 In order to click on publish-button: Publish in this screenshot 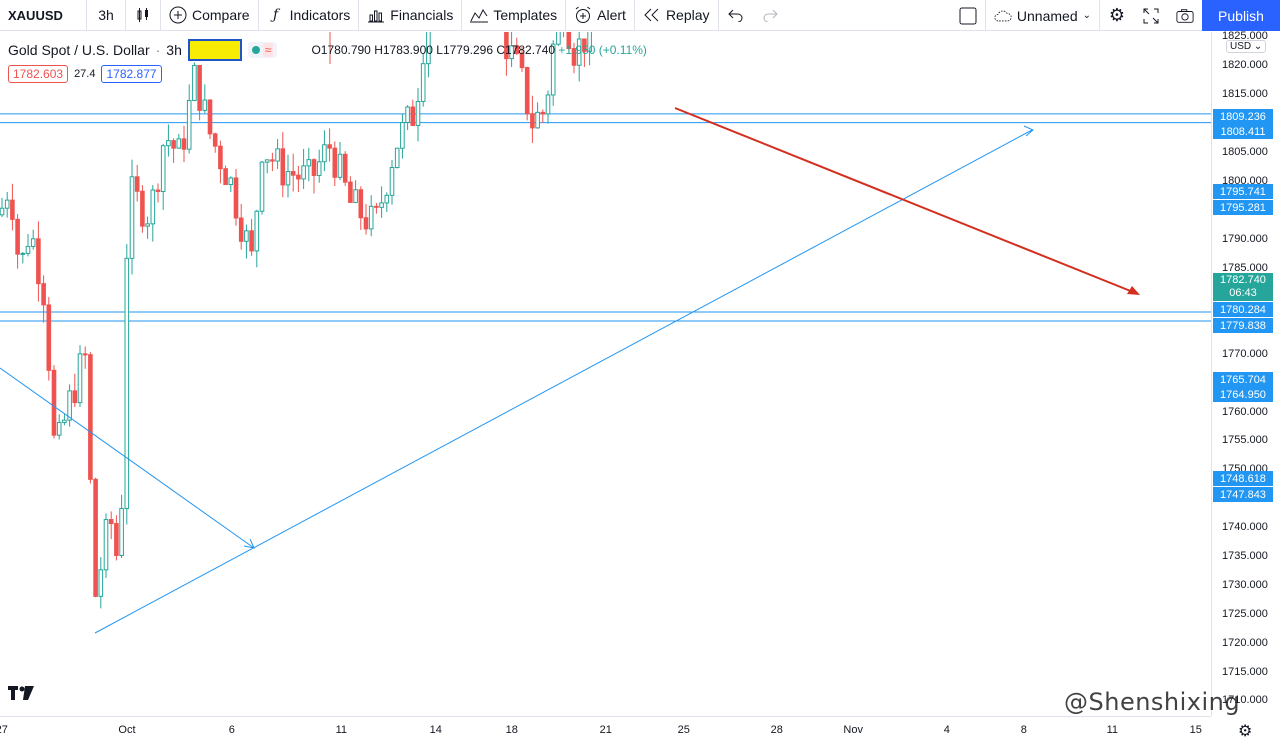, I will do `click(1241, 15)`.